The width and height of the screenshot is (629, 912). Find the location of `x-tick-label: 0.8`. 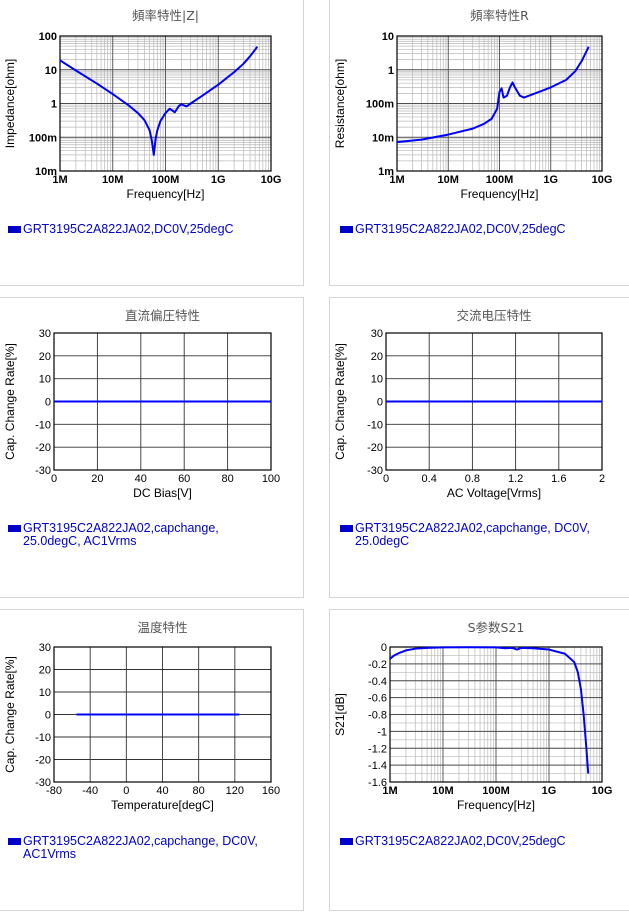

x-tick-label: 0.8 is located at coordinates (472, 479).